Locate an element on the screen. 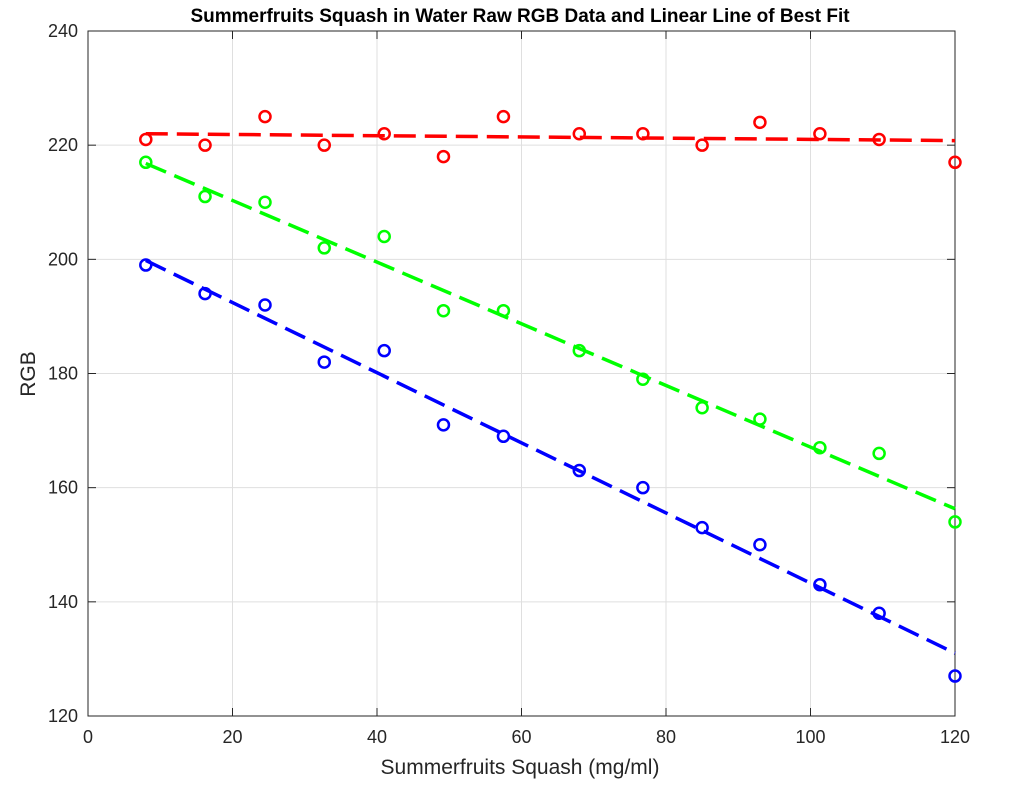 This screenshot has height=794, width=1014. y-tick-label: 200 is located at coordinates (63, 259).